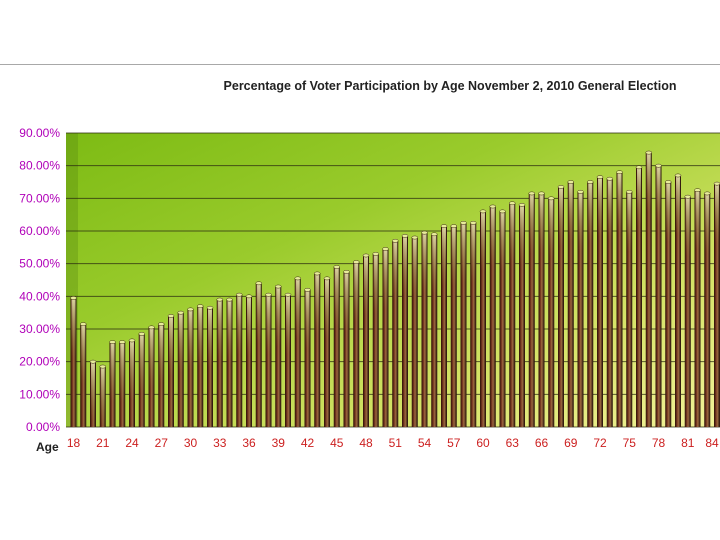  What do you see at coordinates (220, 443) in the screenshot?
I see `x-tick-label: 33` at bounding box center [220, 443].